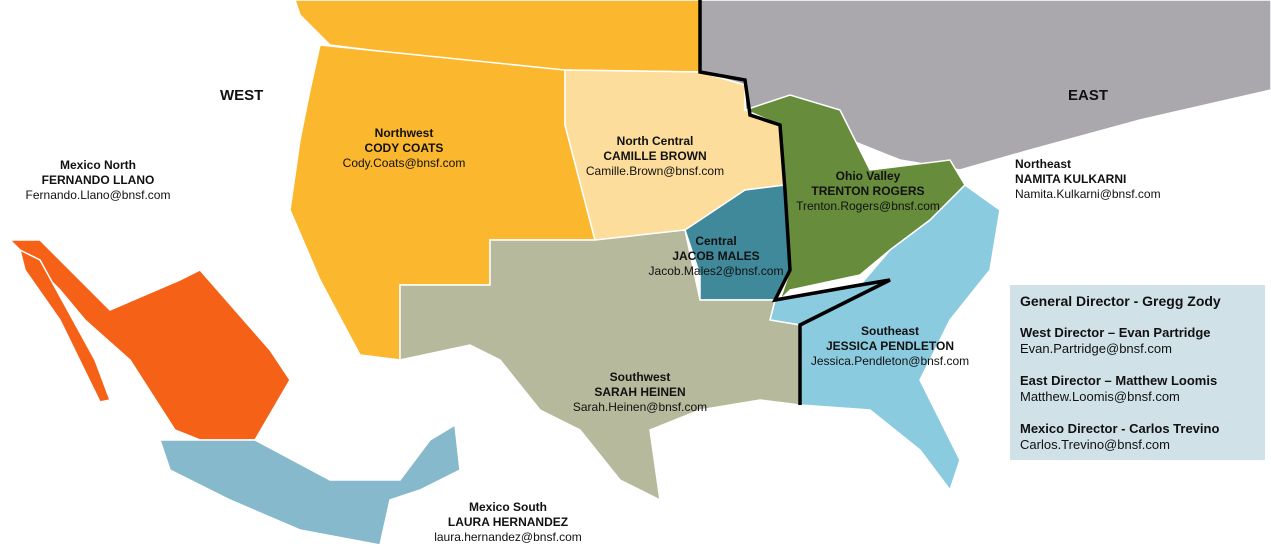 The height and width of the screenshot is (550, 1271). I want to click on west-heading: WEST, so click(242, 95).